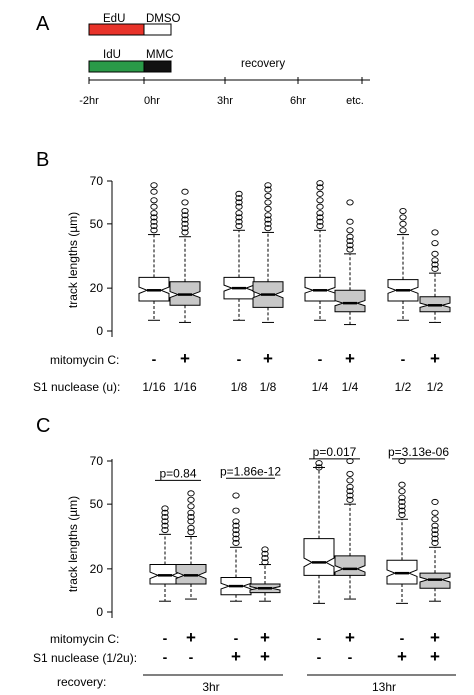 This screenshot has width=474, height=695. I want to click on edu-label: EdU, so click(114, 19).